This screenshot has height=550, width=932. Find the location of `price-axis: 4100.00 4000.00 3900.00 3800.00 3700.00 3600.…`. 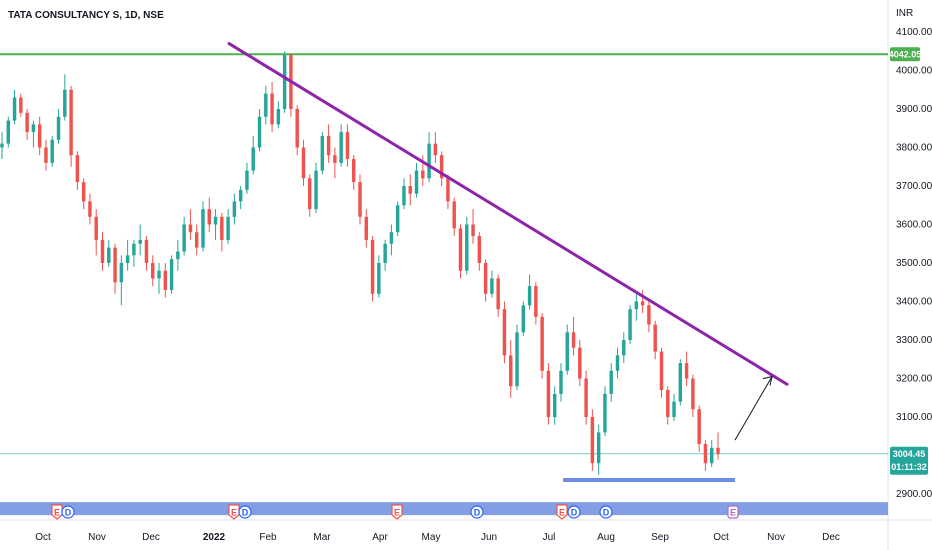

price-axis: 4100.00 4000.00 3900.00 3800.00 3700.00 3600.… is located at coordinates (914, 263).